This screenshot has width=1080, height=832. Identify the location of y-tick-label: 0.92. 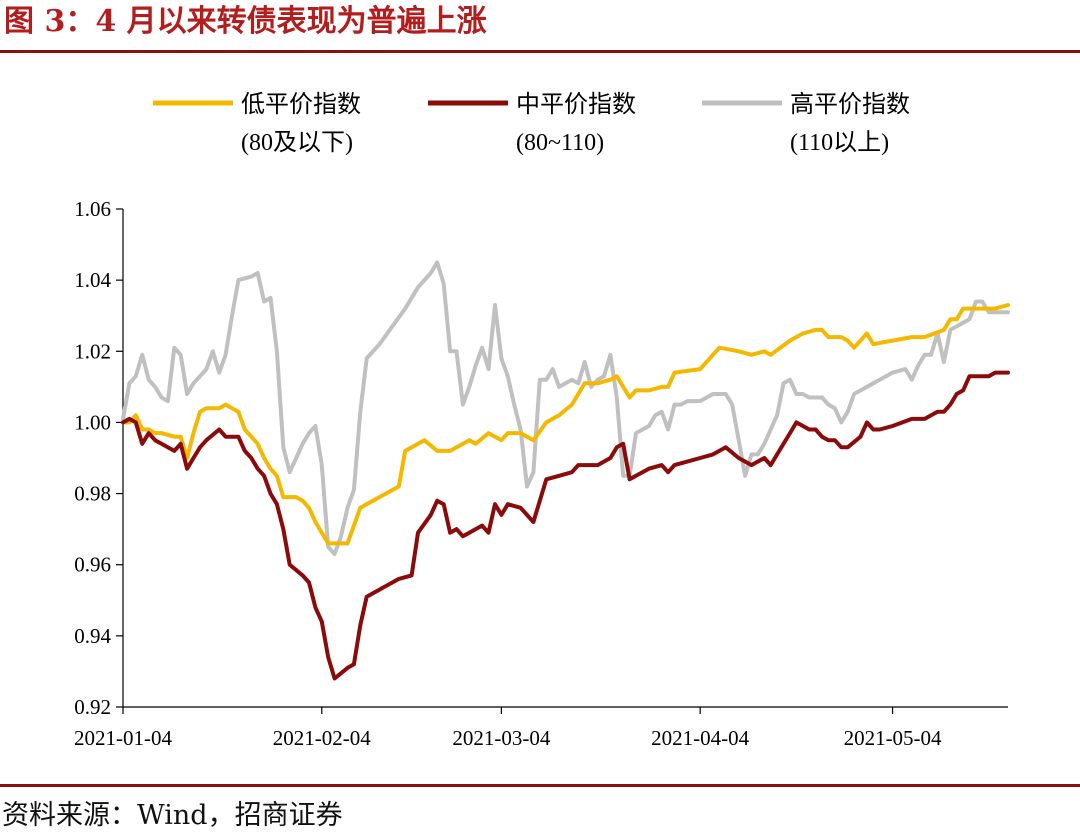
(92, 707).